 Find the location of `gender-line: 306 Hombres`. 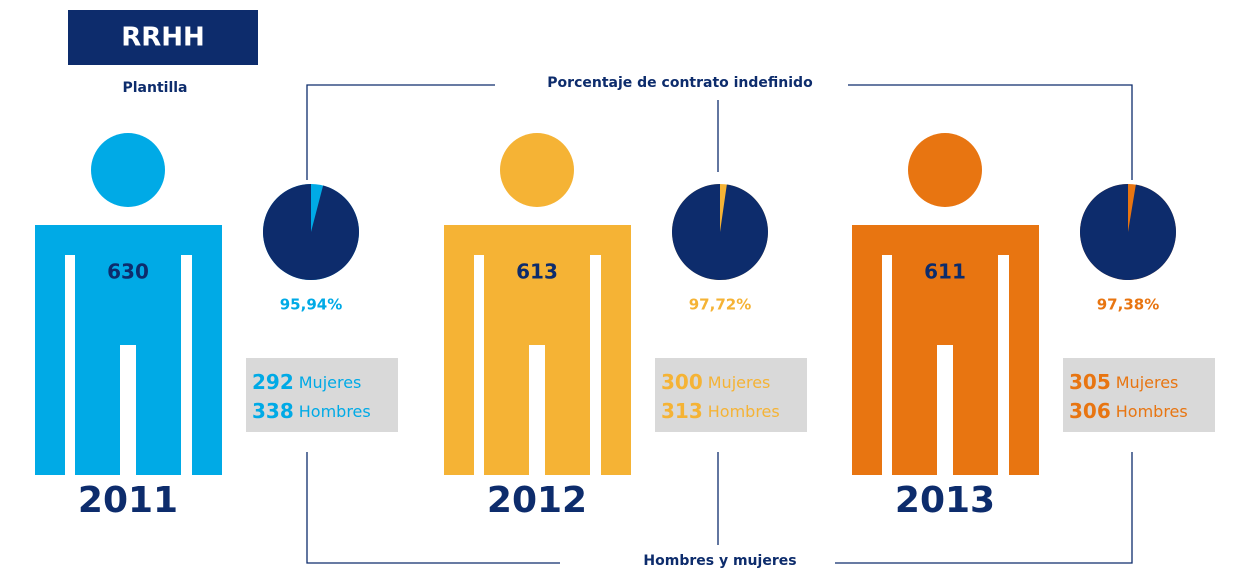

gender-line: 306 Hombres is located at coordinates (1128, 411).